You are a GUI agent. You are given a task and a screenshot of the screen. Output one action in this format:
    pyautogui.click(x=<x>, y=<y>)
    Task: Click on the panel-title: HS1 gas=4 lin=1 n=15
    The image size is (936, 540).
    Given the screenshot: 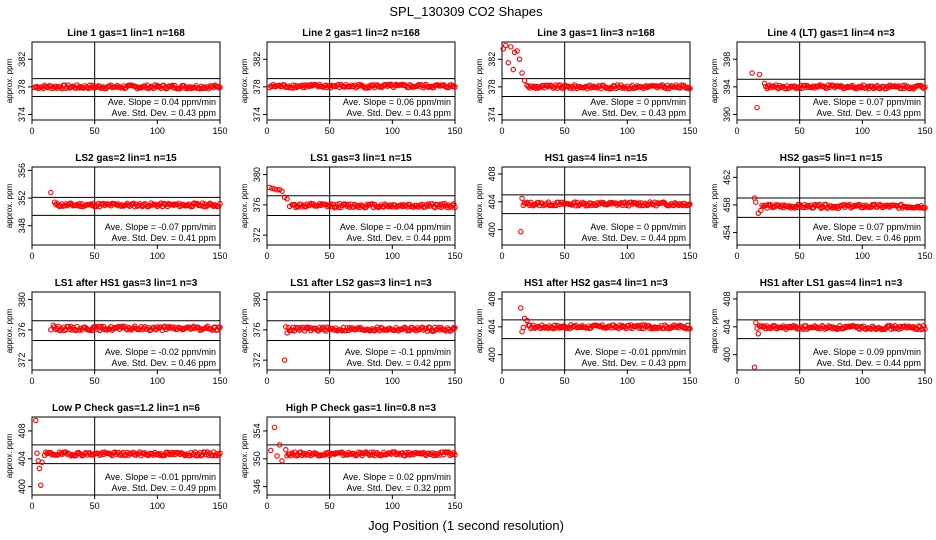 What is the action you would take?
    pyautogui.click(x=596, y=158)
    